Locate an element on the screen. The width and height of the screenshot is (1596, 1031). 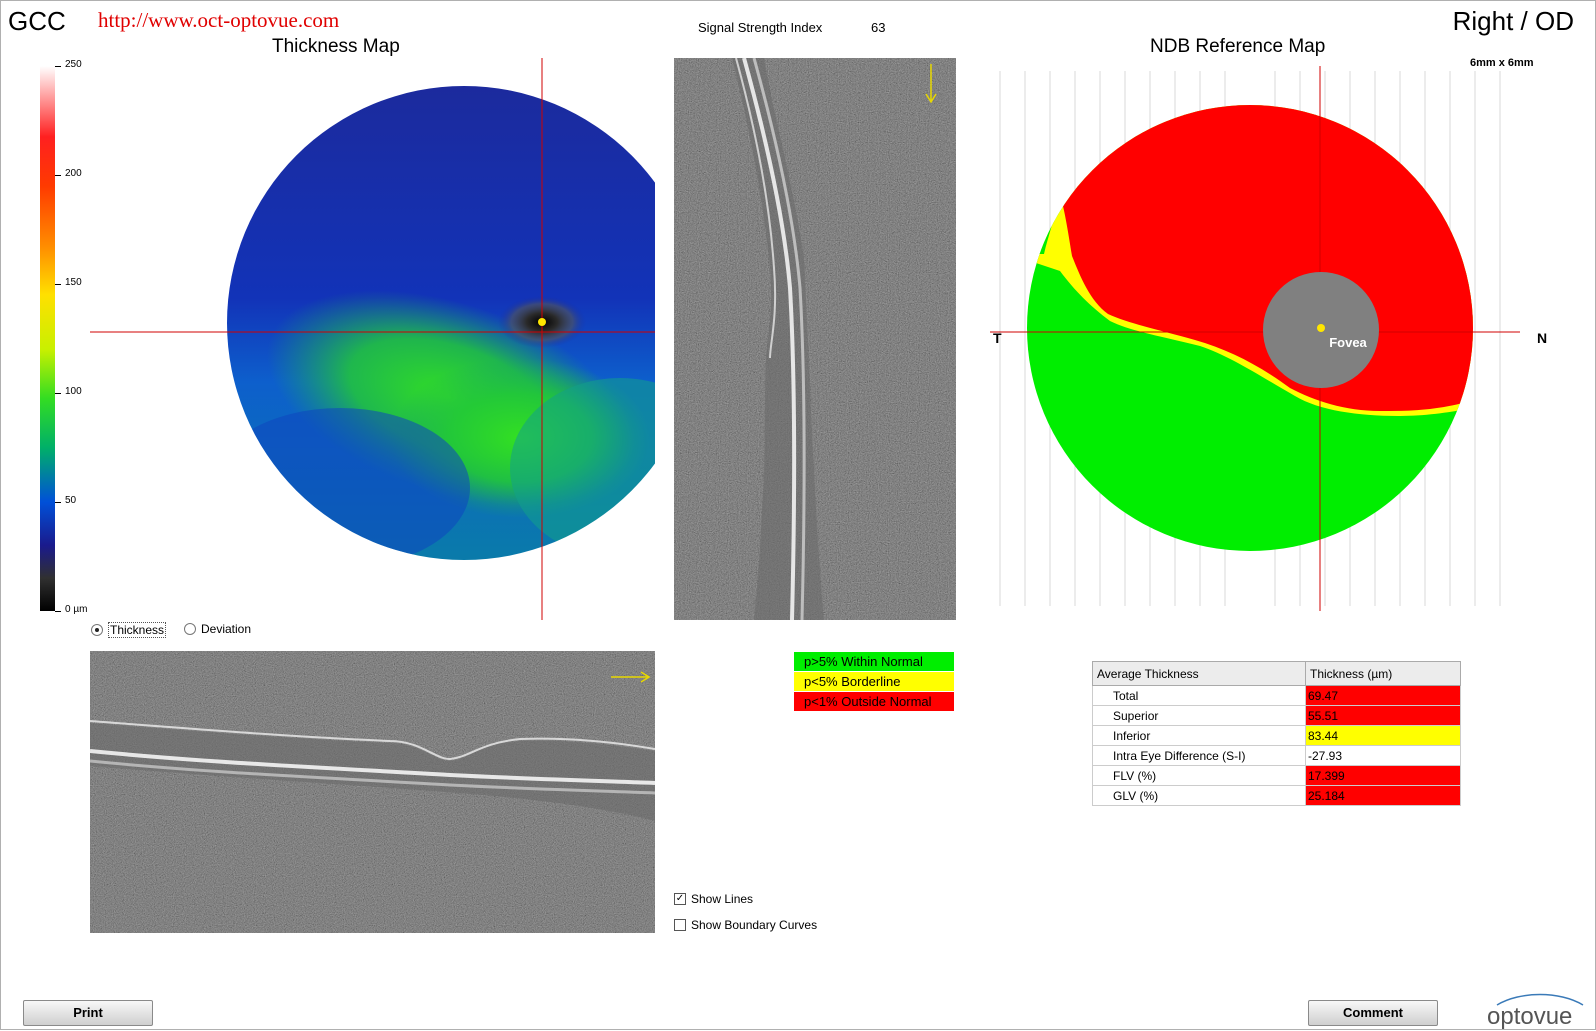
table-row: Superior 55.51 is located at coordinates (1276, 715).